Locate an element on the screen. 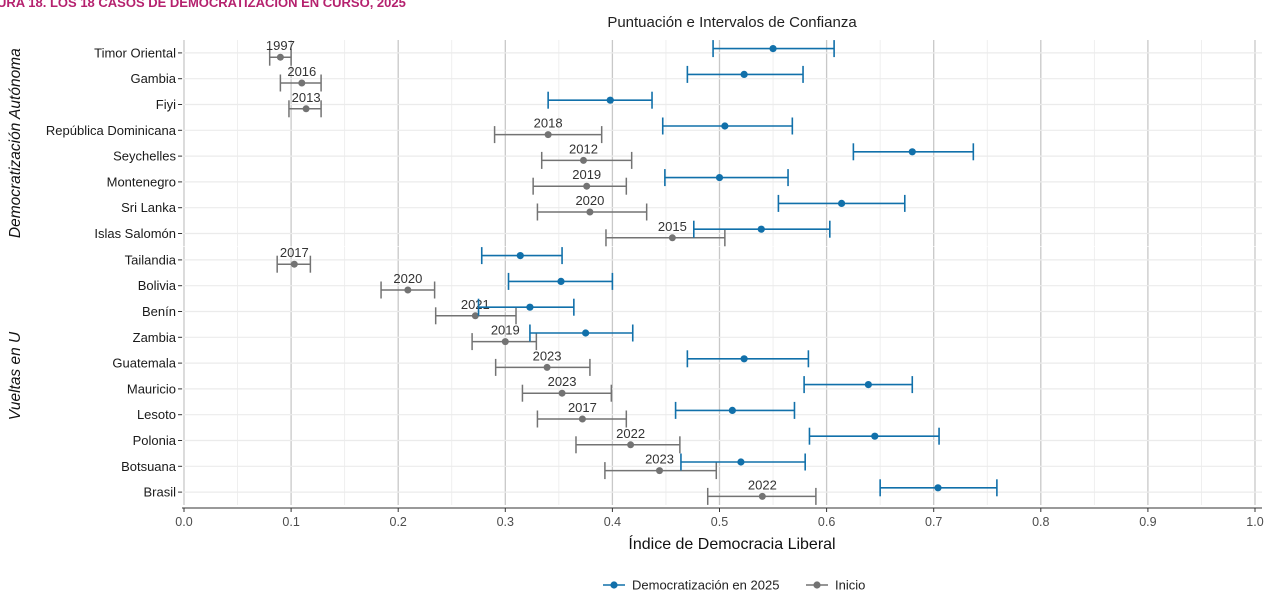 The height and width of the screenshot is (591, 1271). legend: Democratización en 2025 Inicio is located at coordinates (734, 584).